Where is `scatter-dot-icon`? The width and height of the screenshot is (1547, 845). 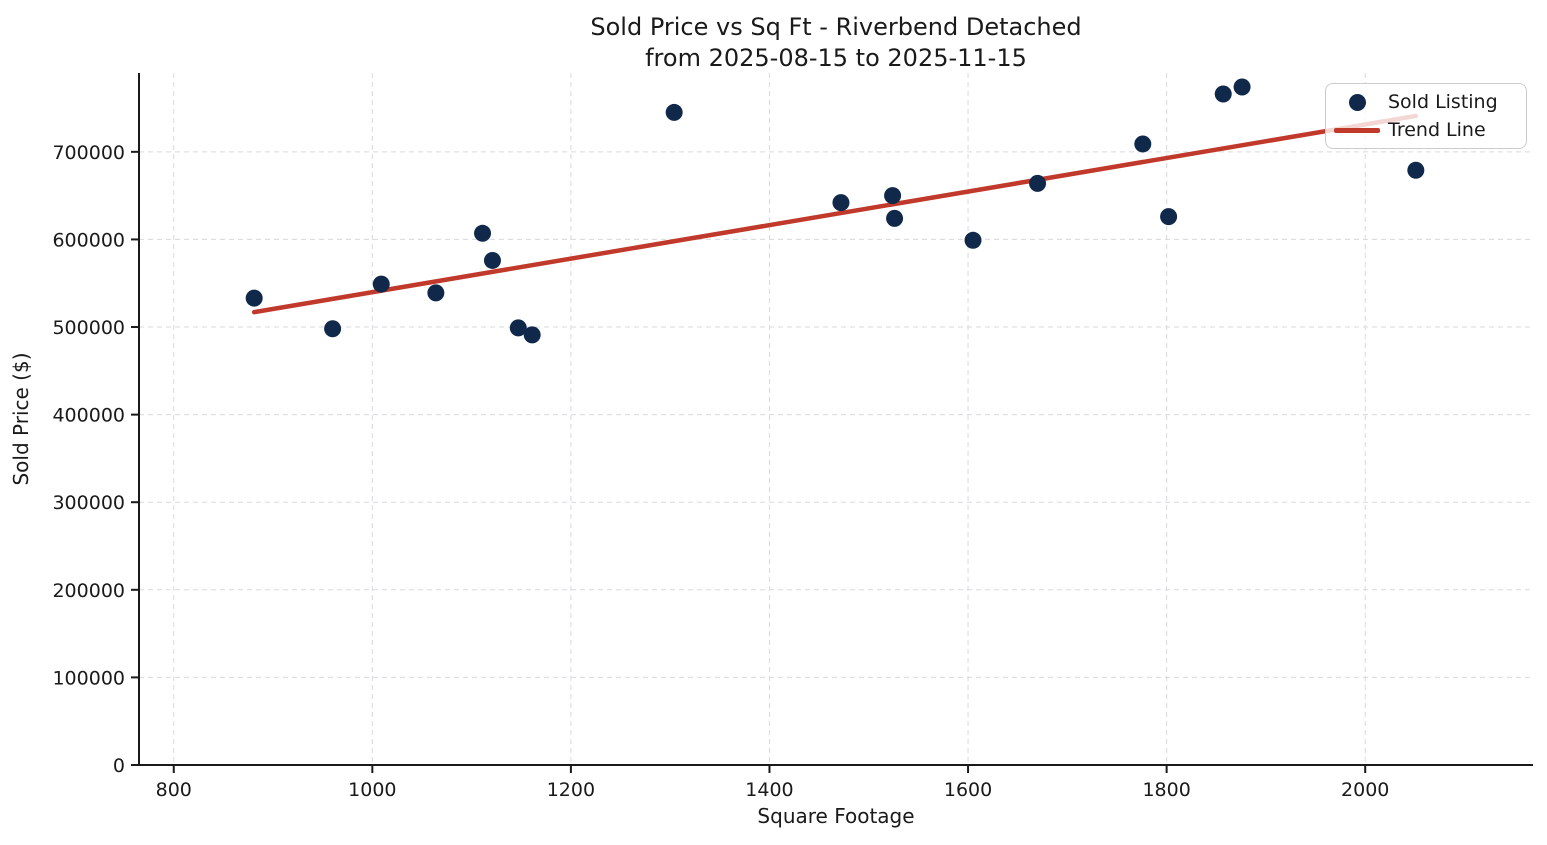
scatter-dot-icon is located at coordinates (1357, 102).